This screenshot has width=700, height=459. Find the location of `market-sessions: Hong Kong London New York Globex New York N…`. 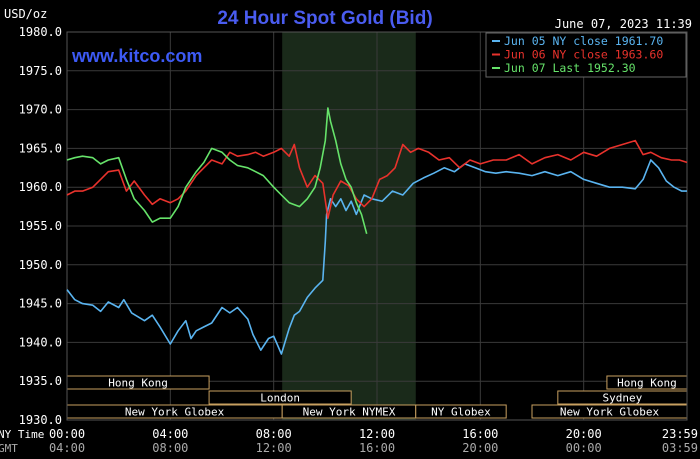

market-sessions: Hong Kong London New York Globex New York N… is located at coordinates (377, 397).